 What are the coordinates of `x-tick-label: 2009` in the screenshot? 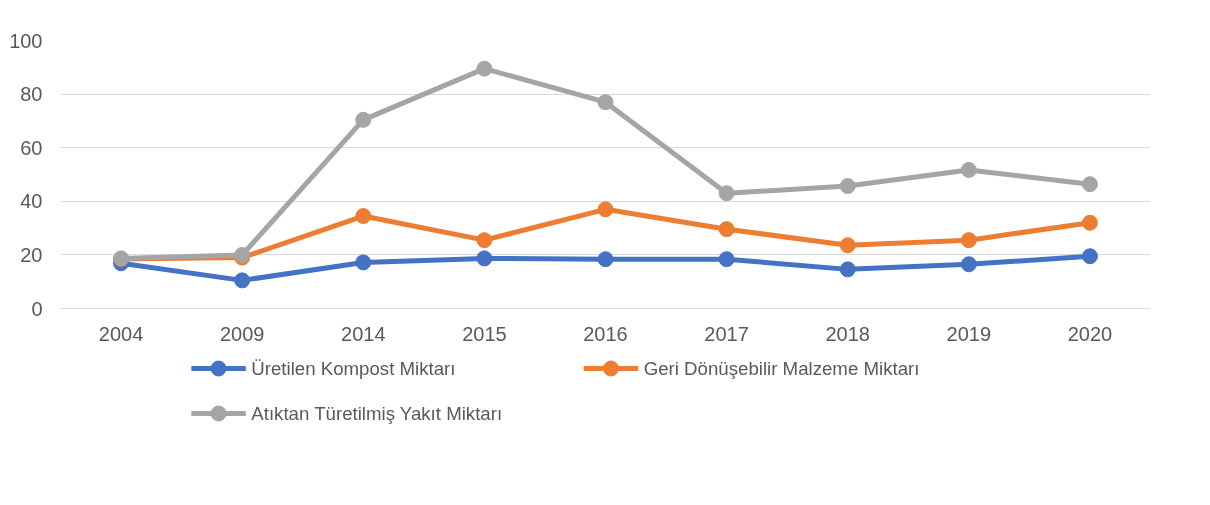 It's located at (242, 333).